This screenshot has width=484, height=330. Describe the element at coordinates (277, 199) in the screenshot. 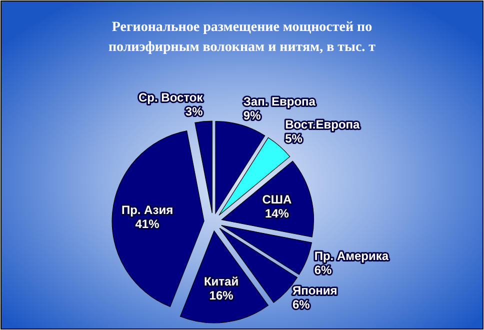

I see `slice-label: США` at that location.